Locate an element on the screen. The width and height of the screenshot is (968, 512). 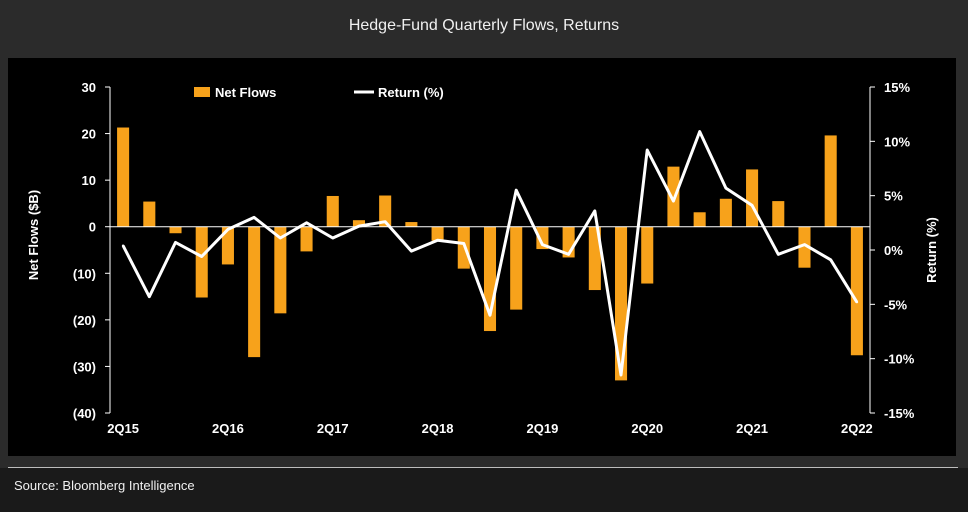
return-point-3Q19 is located at coordinates (568, 254).